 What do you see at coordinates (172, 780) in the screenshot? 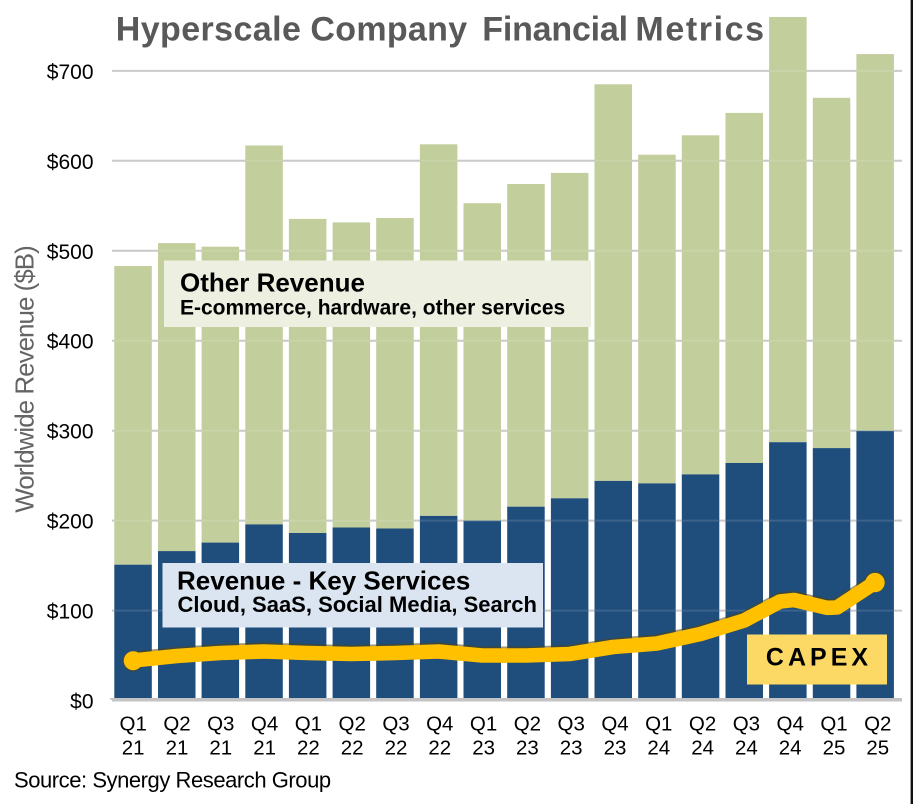
I see `svg-text: Source: Synergy Research Group` at bounding box center [172, 780].